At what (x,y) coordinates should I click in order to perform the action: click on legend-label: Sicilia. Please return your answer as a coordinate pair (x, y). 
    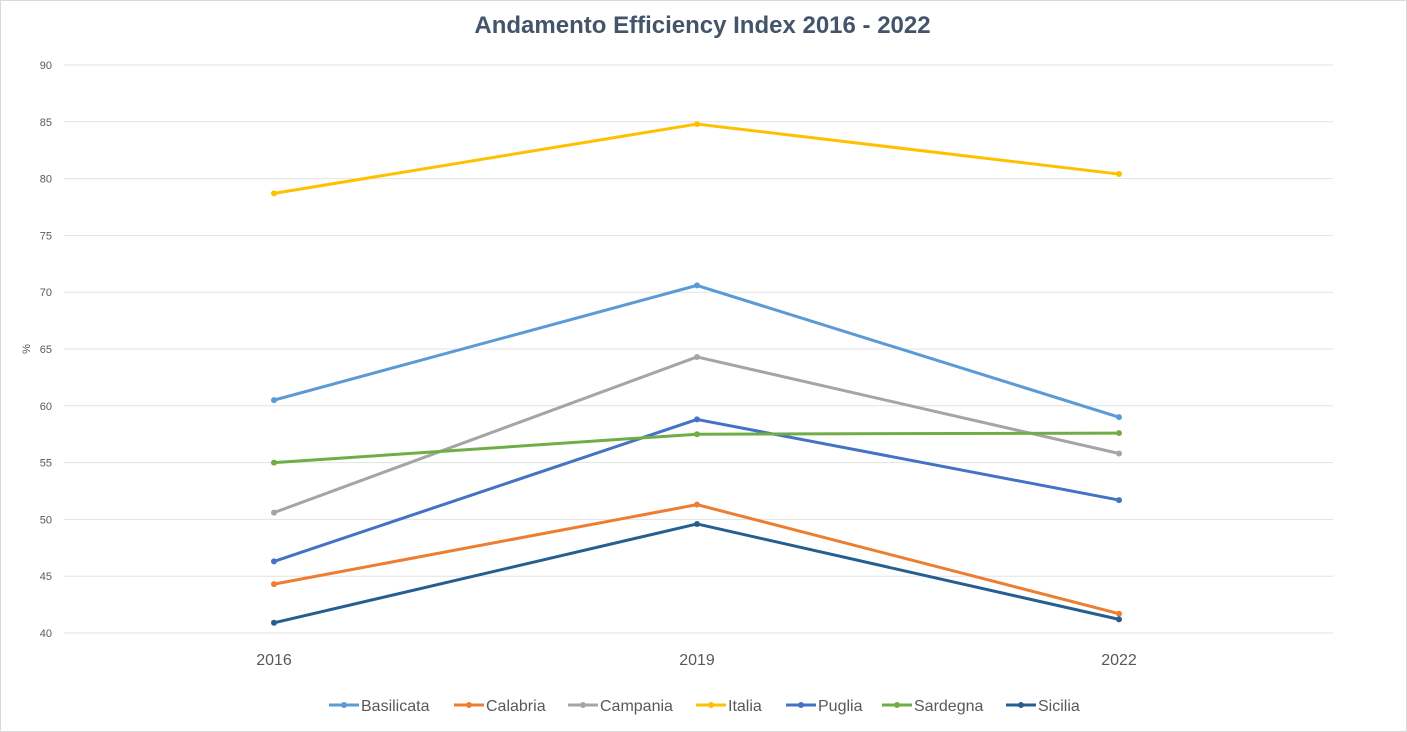
    Looking at the image, I should click on (1059, 706).